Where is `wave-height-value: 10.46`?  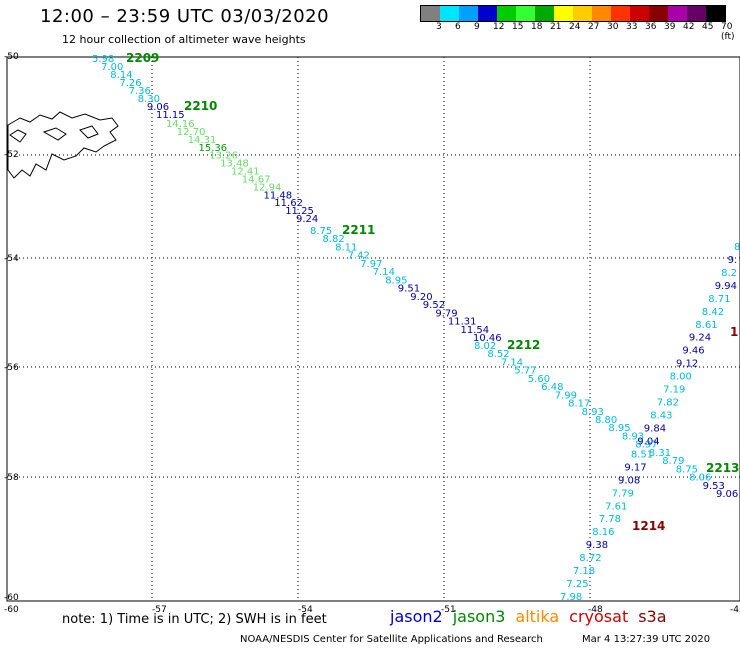
wave-height-value: 10.46 is located at coordinates (487, 338).